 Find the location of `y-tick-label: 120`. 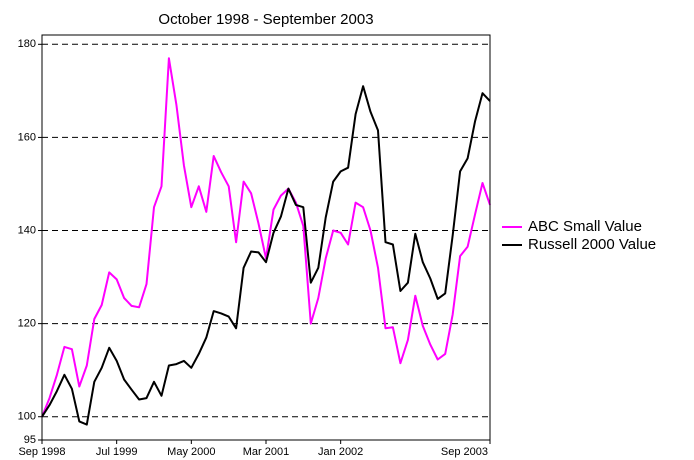

y-tick-label: 120 is located at coordinates (27, 324).